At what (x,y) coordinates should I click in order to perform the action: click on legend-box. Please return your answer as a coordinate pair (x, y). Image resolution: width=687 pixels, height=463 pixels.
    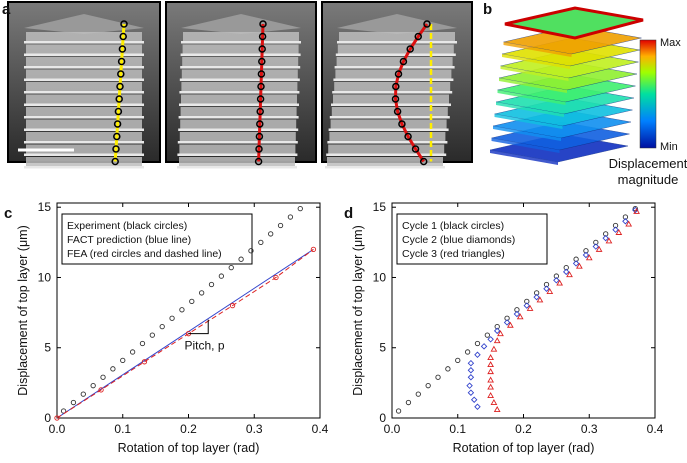
    Looking at the image, I should click on (472, 239).